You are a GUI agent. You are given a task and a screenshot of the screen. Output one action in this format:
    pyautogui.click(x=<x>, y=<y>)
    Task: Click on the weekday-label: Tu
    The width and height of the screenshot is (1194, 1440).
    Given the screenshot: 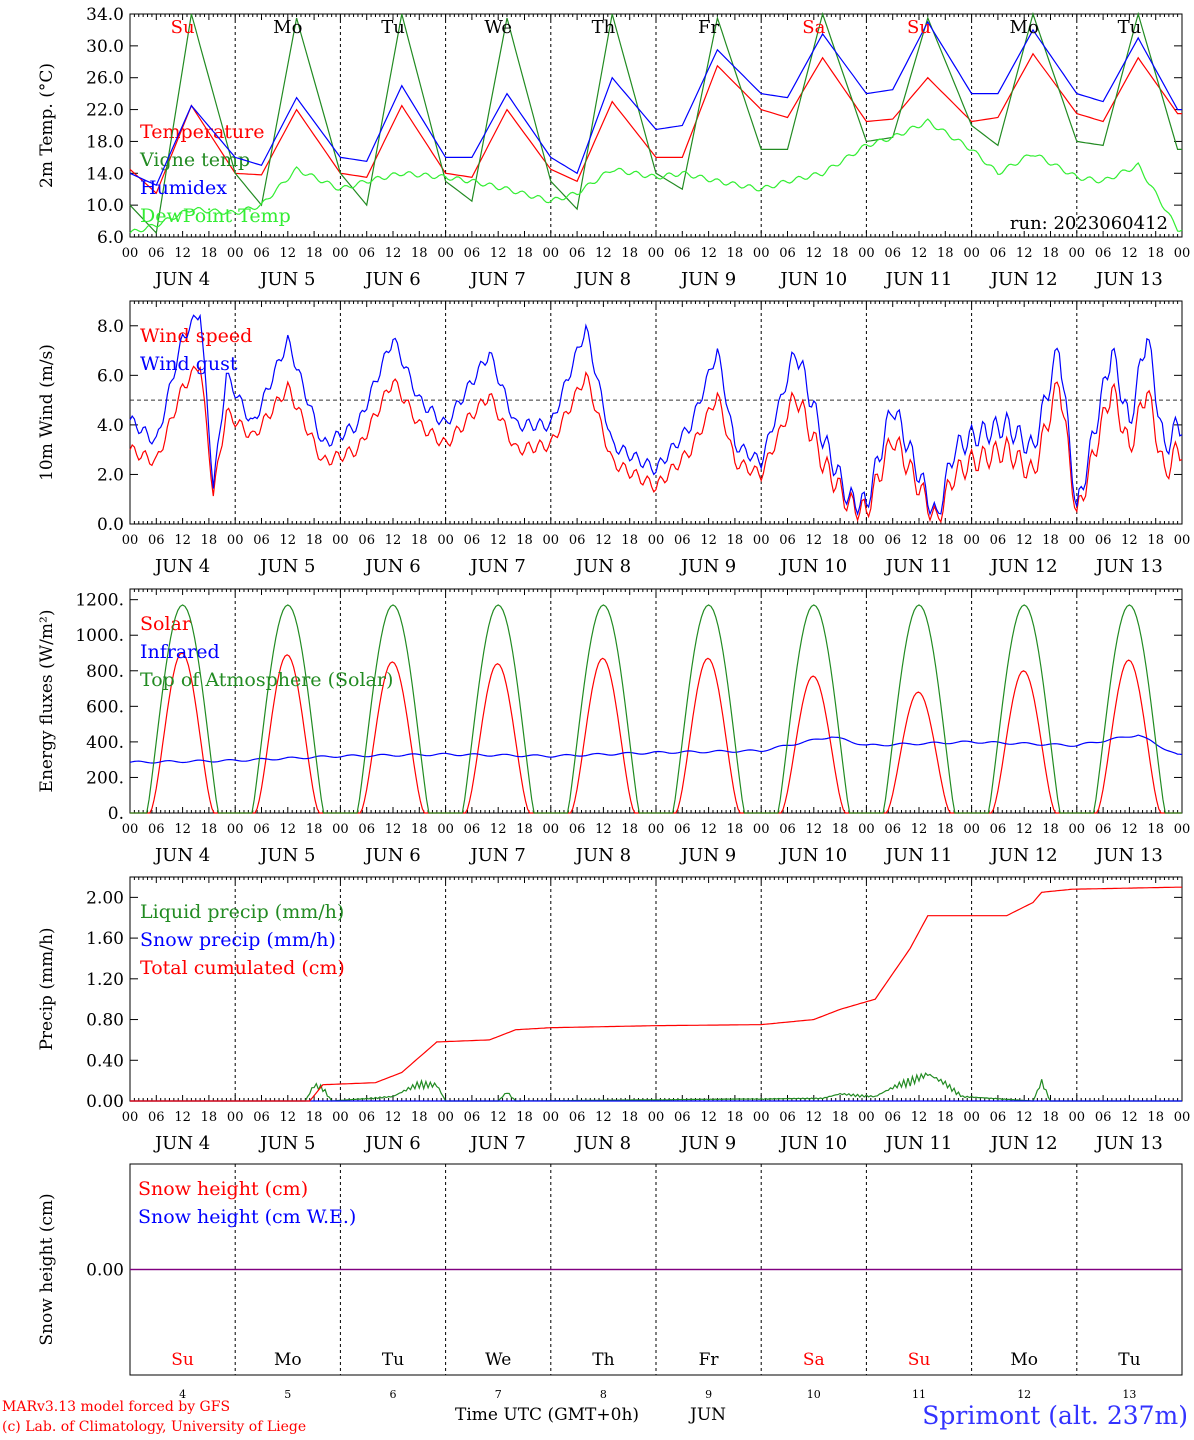 What is the action you would take?
    pyautogui.click(x=393, y=1360)
    